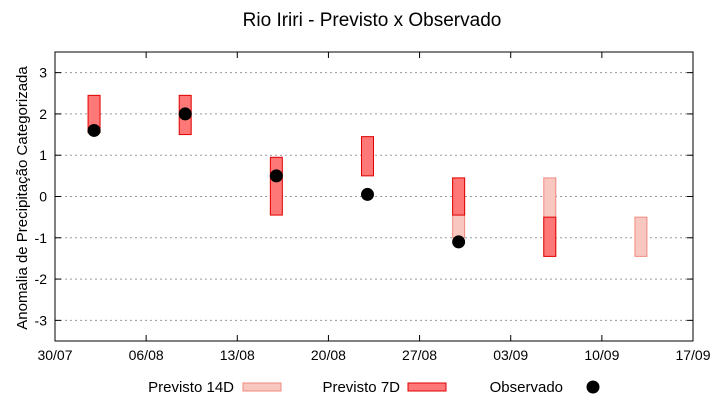  What do you see at coordinates (526, 387) in the screenshot?
I see `legend-label: Observado` at bounding box center [526, 387].